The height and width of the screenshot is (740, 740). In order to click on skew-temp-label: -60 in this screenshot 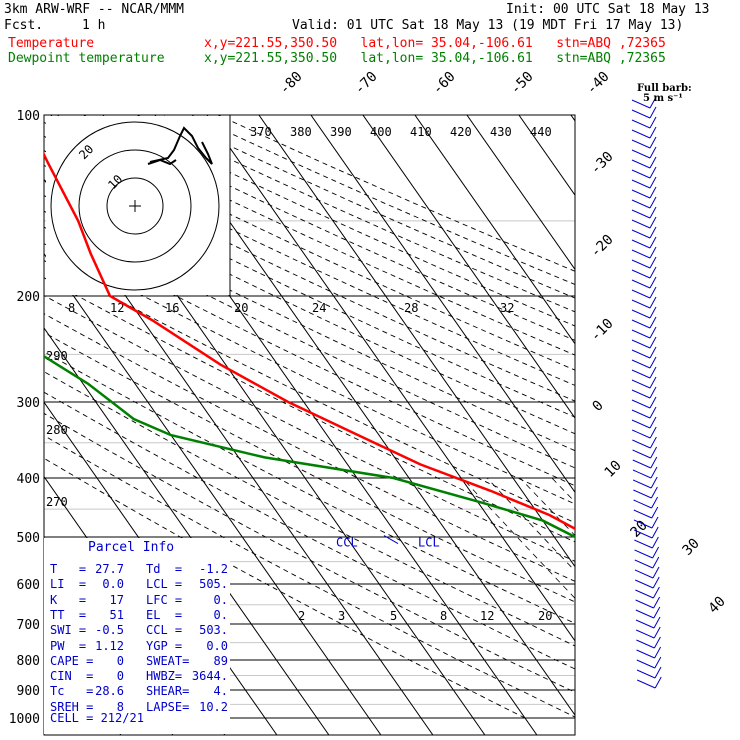, I will do `click(444, 83)`.